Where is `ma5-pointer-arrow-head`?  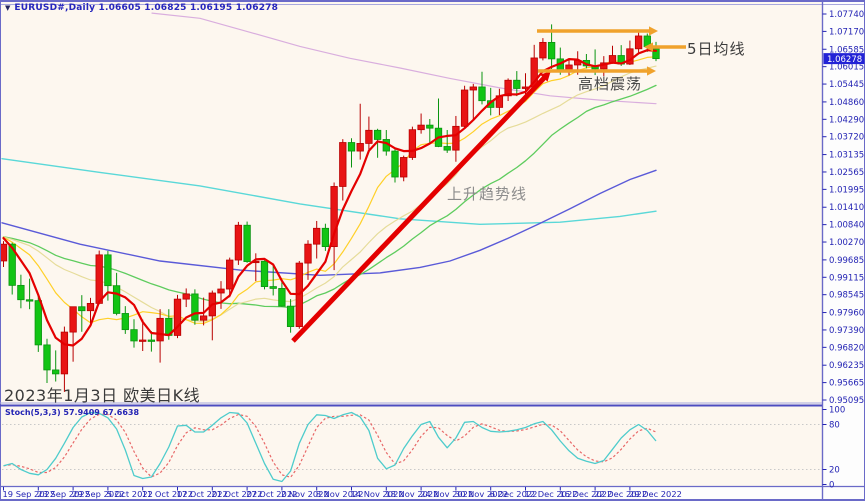 ma5-pointer-arrow-head is located at coordinates (648, 47).